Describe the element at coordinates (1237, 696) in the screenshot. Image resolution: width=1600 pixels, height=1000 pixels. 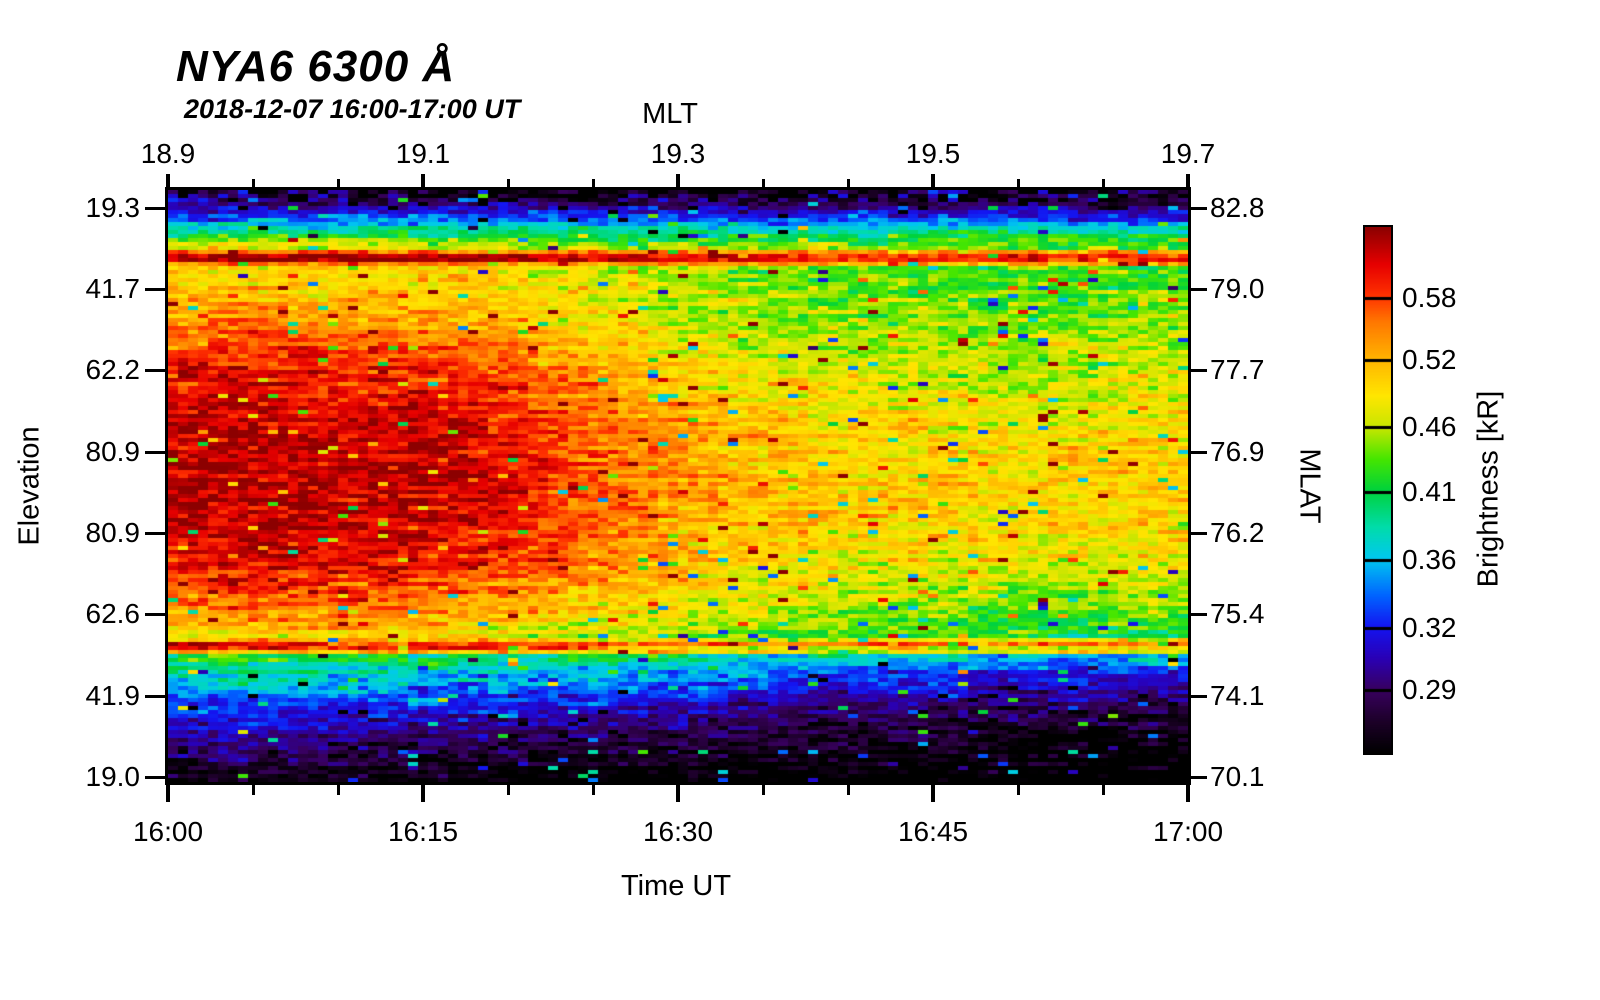
I see `right-tick-label: 74.1` at that location.